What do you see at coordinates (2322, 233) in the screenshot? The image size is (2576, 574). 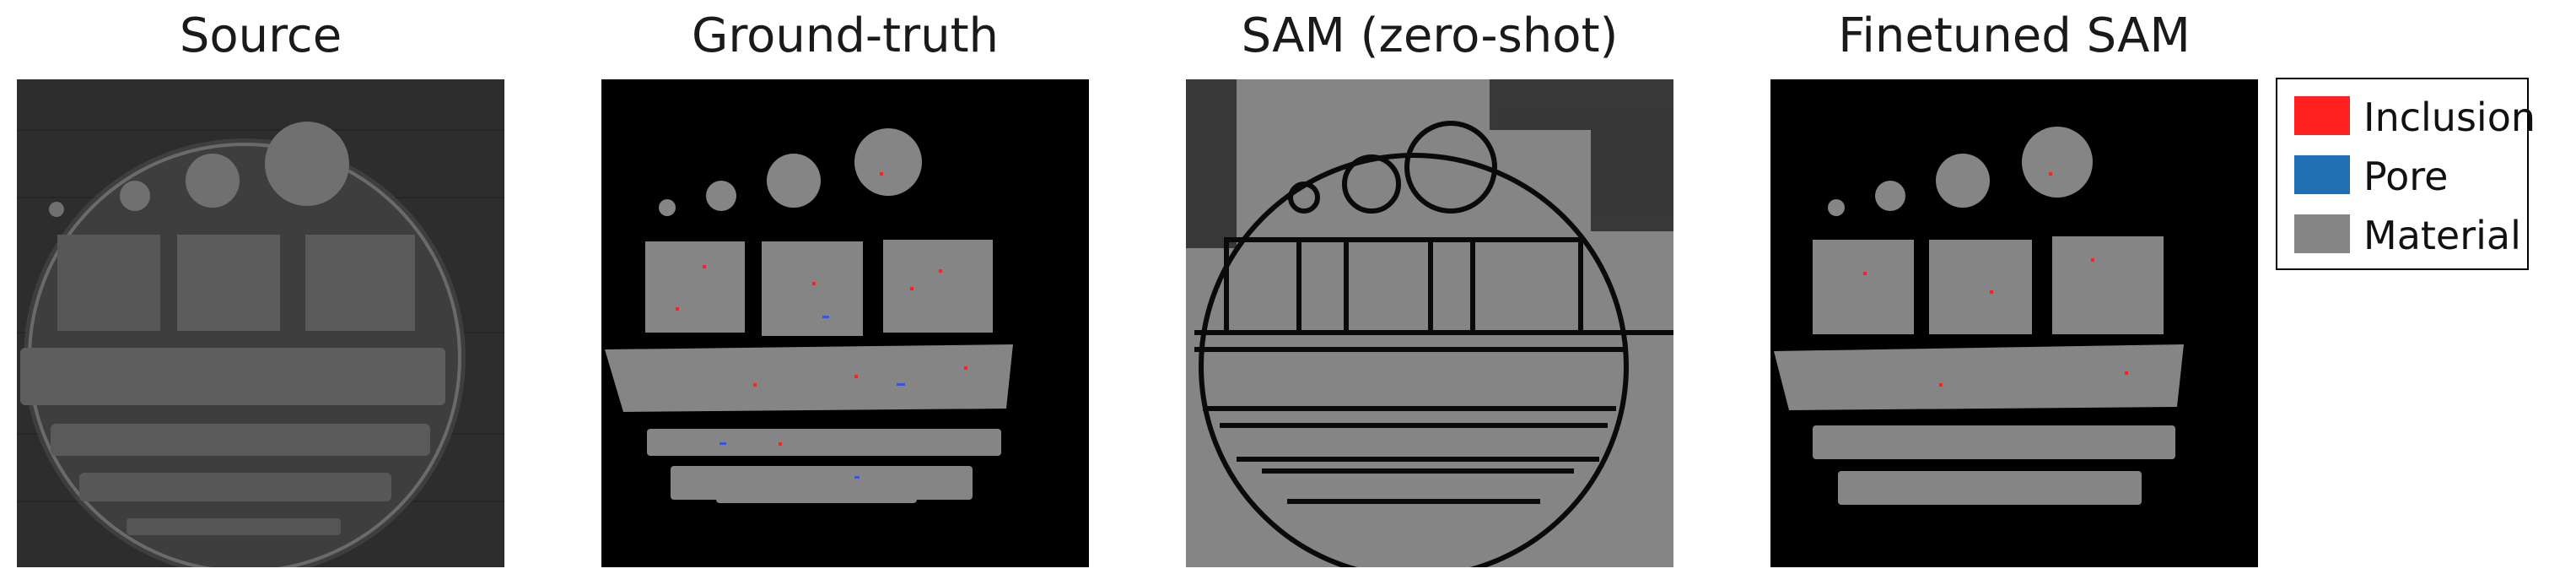 I see `legend-swatch-material` at bounding box center [2322, 233].